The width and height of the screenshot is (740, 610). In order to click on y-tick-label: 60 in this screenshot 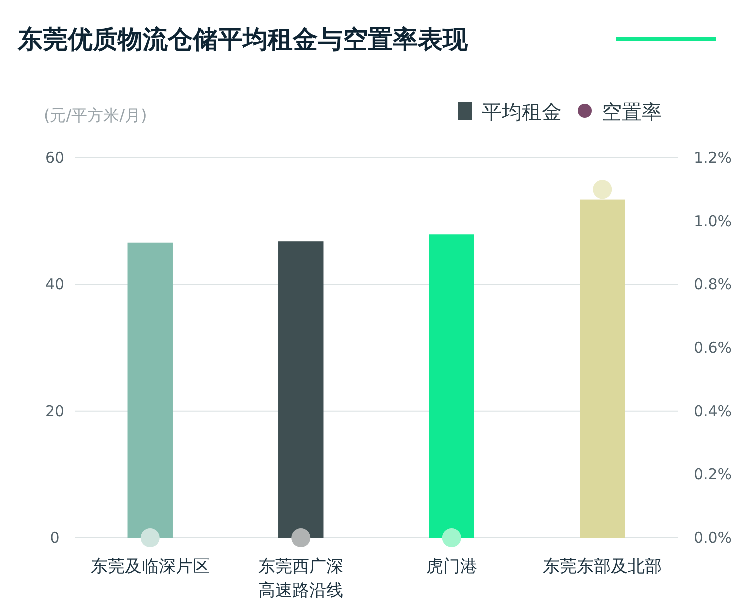, I will do `click(55, 158)`.